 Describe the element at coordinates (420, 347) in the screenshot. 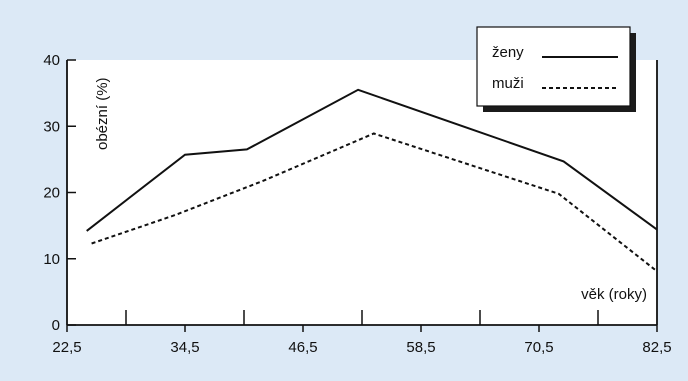

I see `x-tick-label-3: 58,5` at that location.